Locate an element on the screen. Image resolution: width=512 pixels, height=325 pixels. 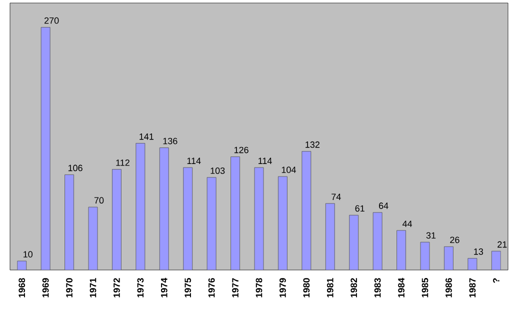
data-label: 13 is located at coordinates (479, 251).